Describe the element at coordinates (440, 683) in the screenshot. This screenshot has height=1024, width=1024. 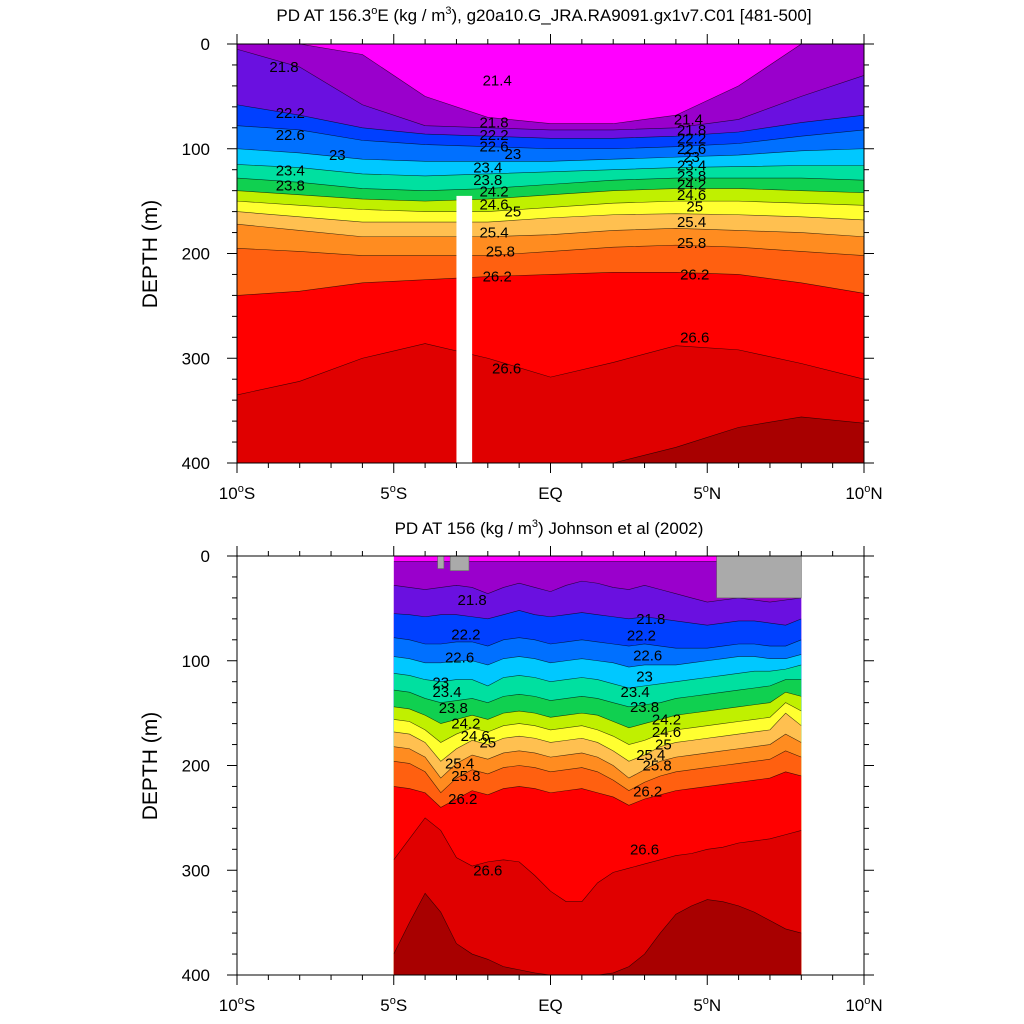
I see `bottom-contour-label-3: 23` at that location.